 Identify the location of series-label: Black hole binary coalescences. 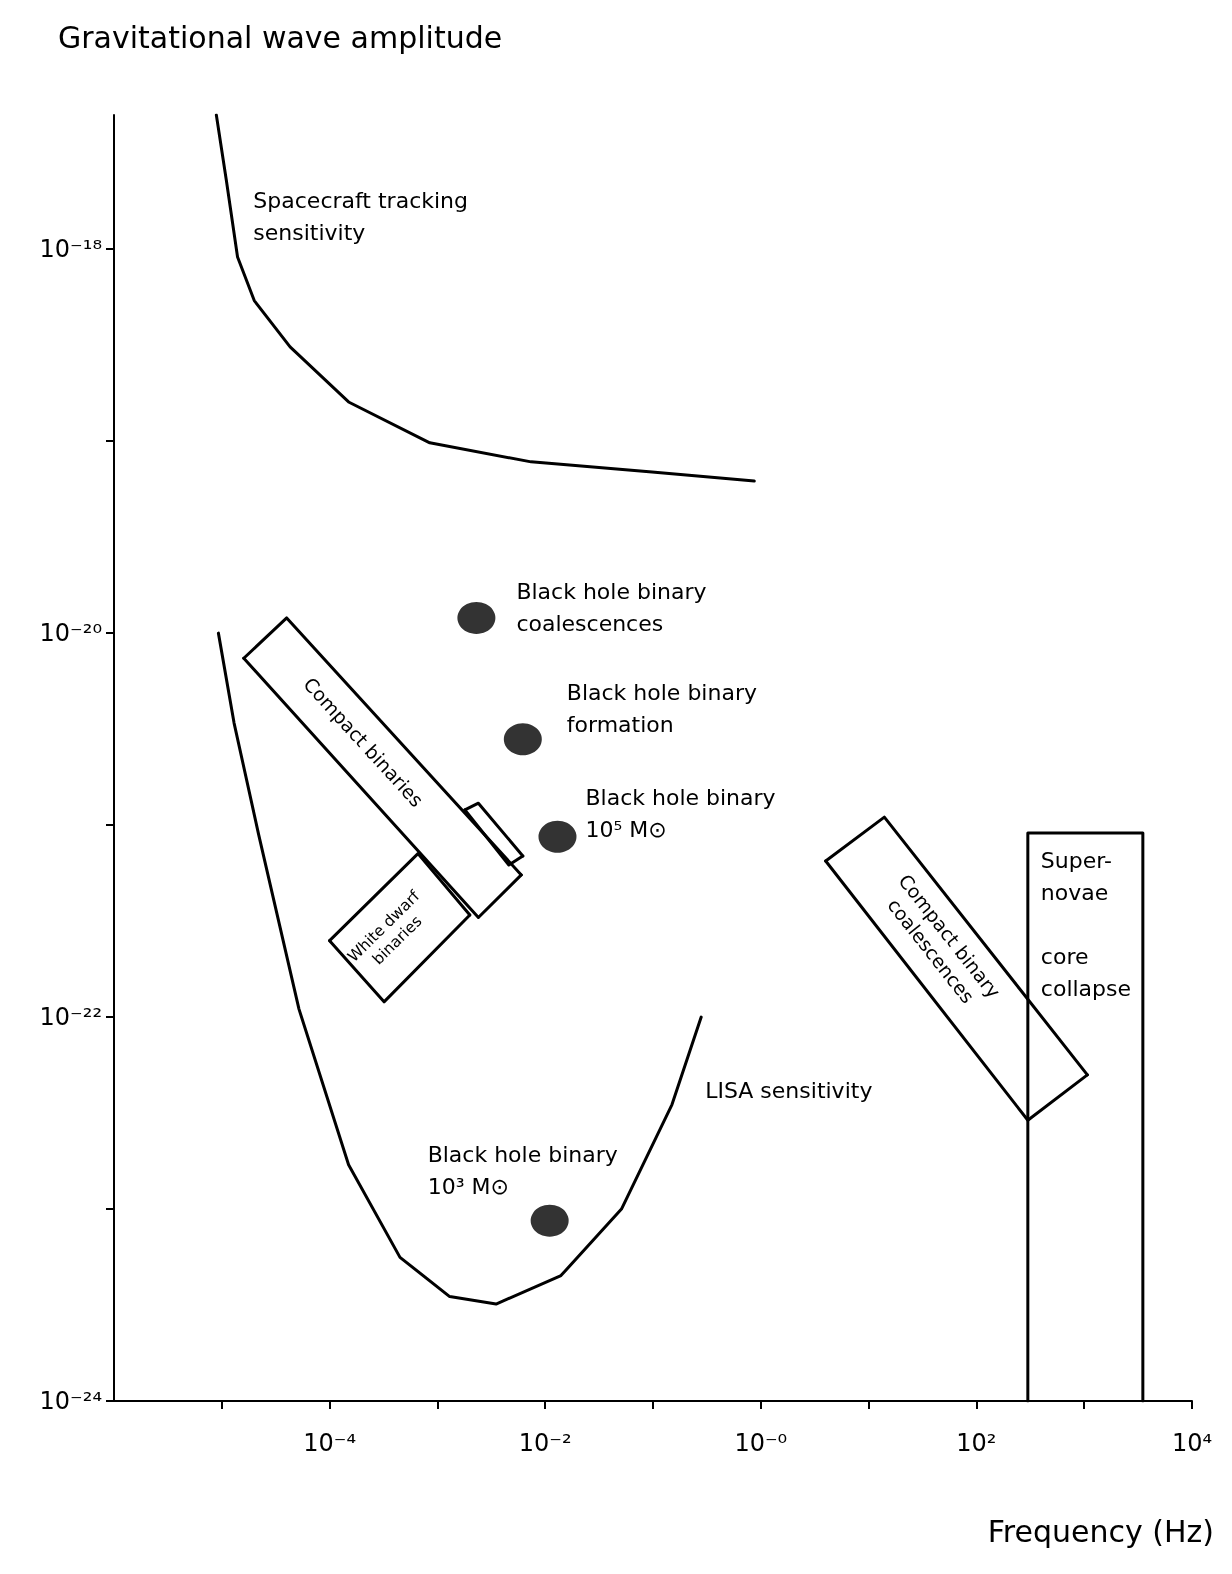
(611, 608).